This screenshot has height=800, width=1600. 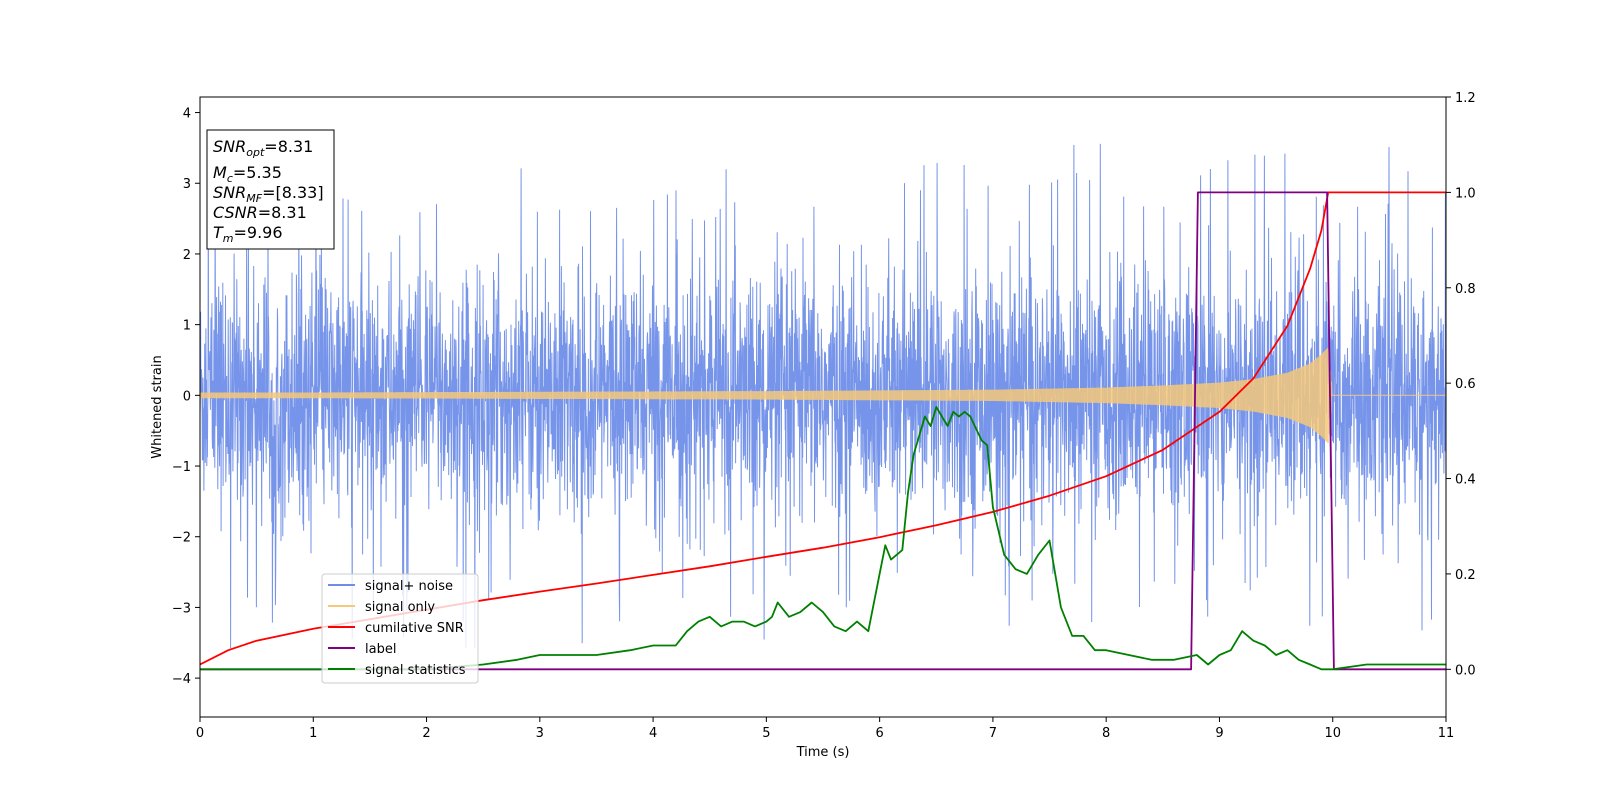 What do you see at coordinates (380, 649) in the screenshot?
I see `legend-label-label: label` at bounding box center [380, 649].